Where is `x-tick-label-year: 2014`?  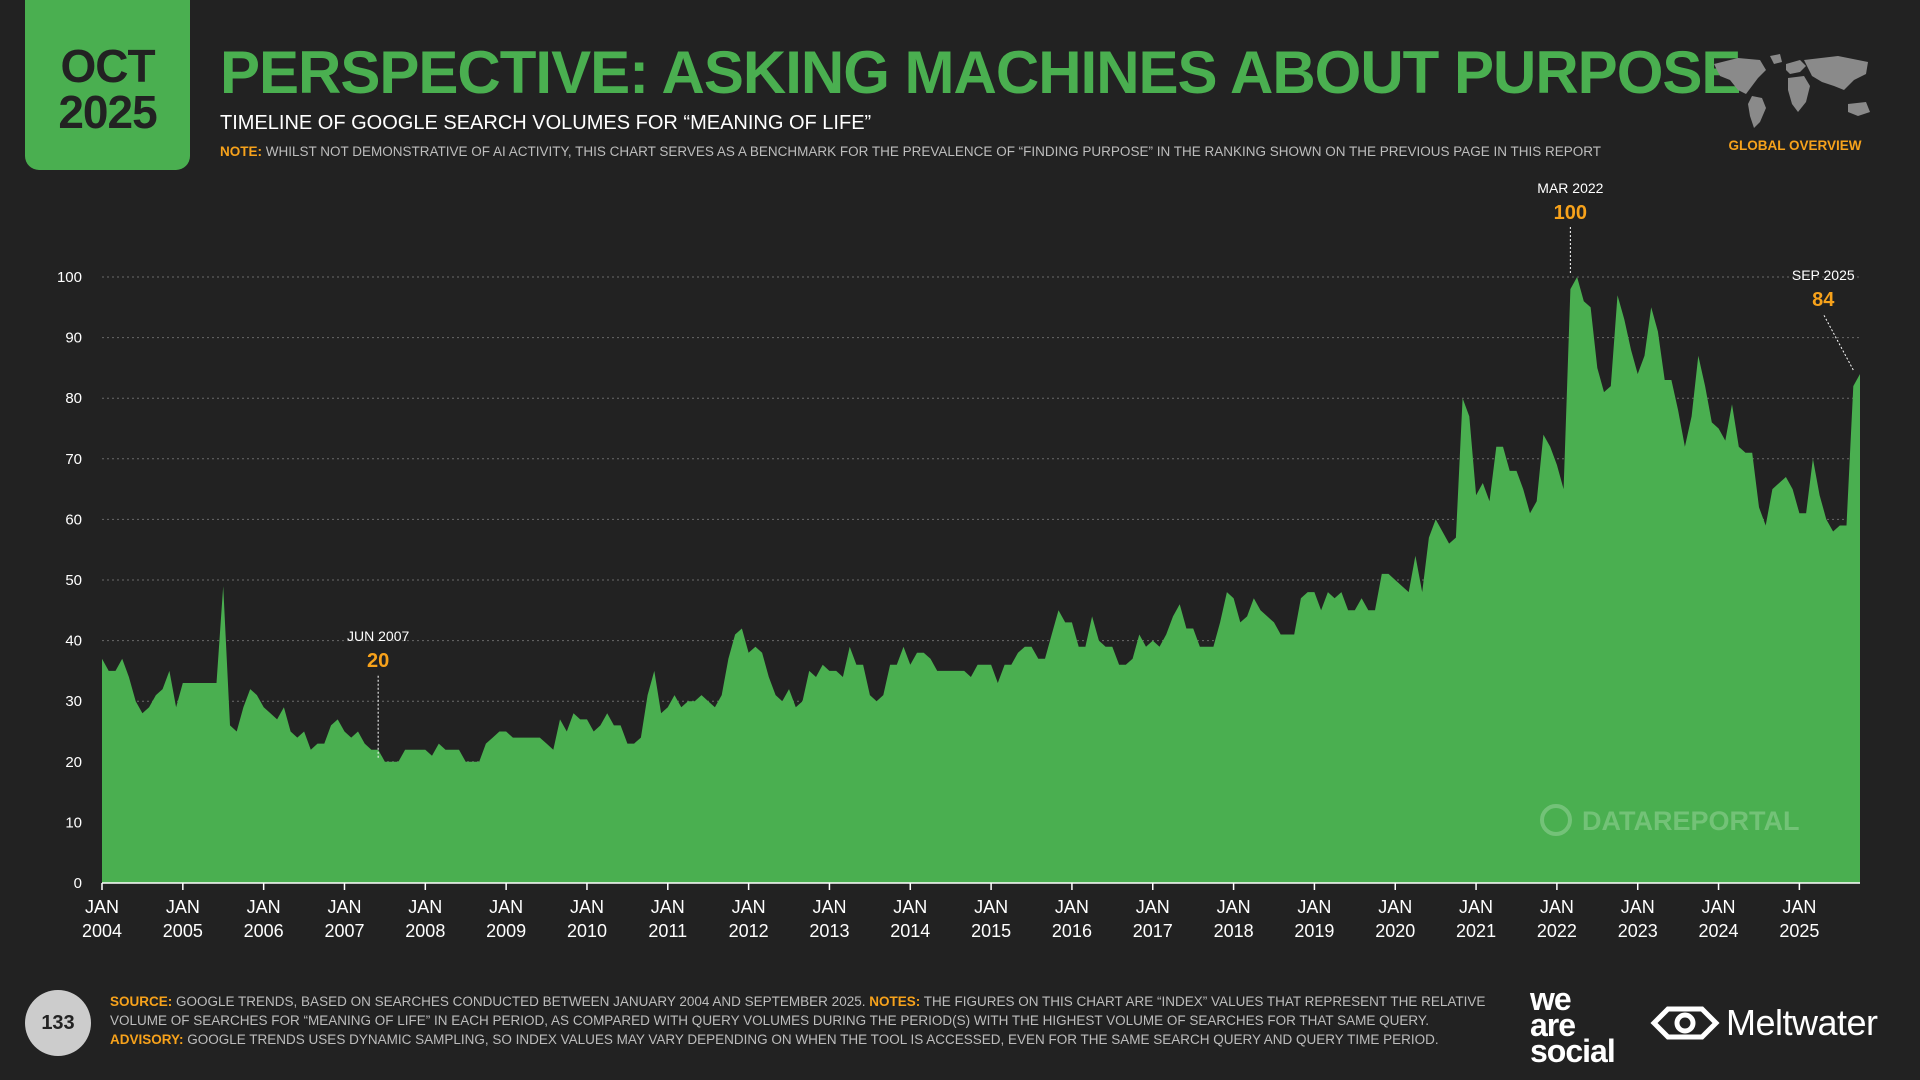 x-tick-label-year: 2014 is located at coordinates (910, 931).